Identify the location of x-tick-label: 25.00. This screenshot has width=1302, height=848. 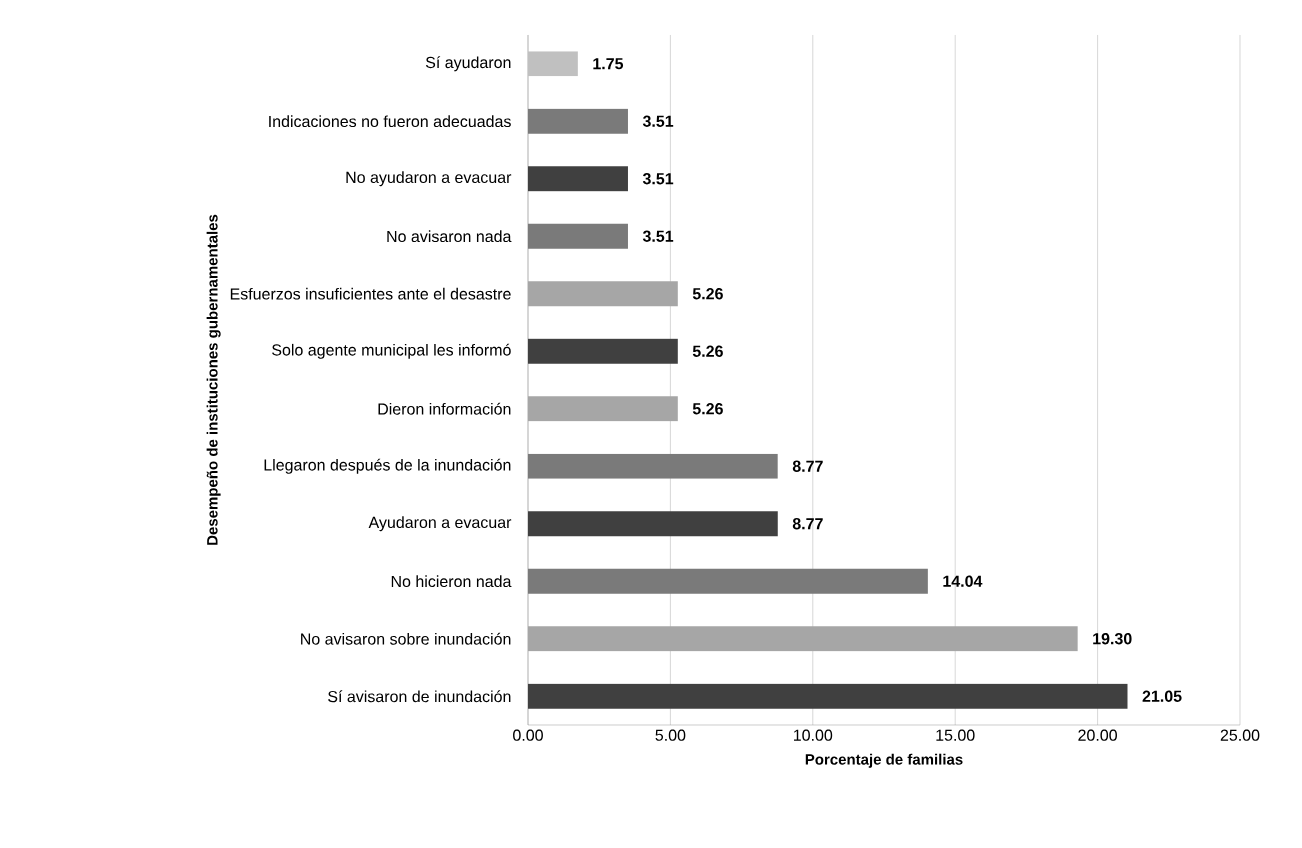
(1240, 735).